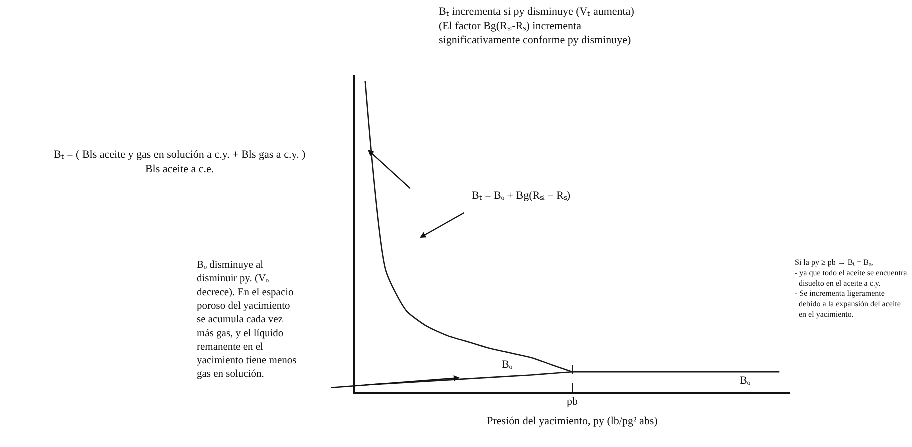  I want to click on text: Si la py ≥ pb → Bₜ = Bₒ, - ya que todo el aceite se encuentra disuelto en el aceite a c.y. - Se incrementa ligeramente debido a la expansión del aceite en el yacimiento., so click(851, 288).